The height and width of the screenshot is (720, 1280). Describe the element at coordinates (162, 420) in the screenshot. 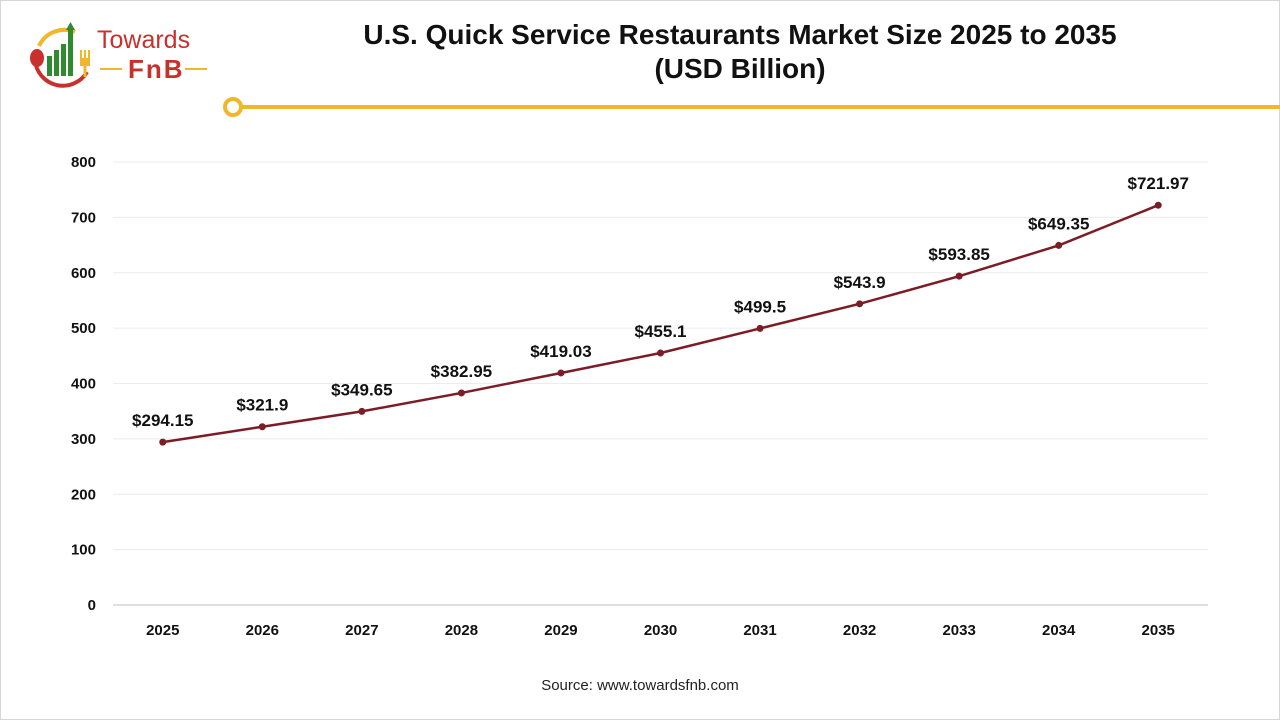

I see `data-label: $294.15` at that location.